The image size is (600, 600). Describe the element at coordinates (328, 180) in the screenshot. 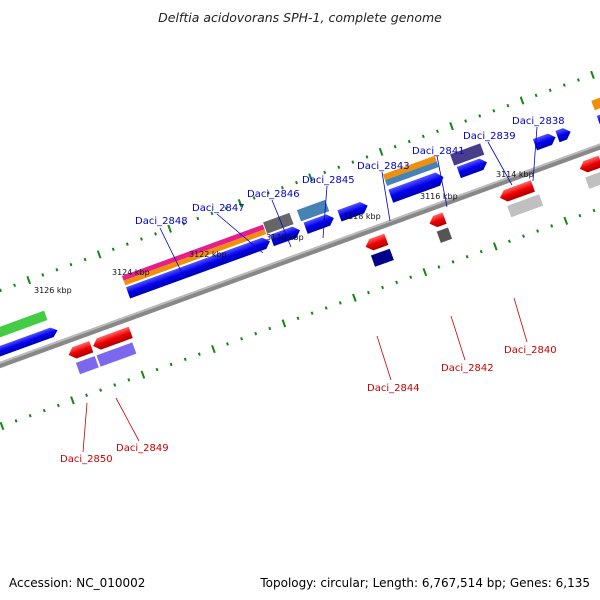

I see `gene-label: Daci_2845` at that location.